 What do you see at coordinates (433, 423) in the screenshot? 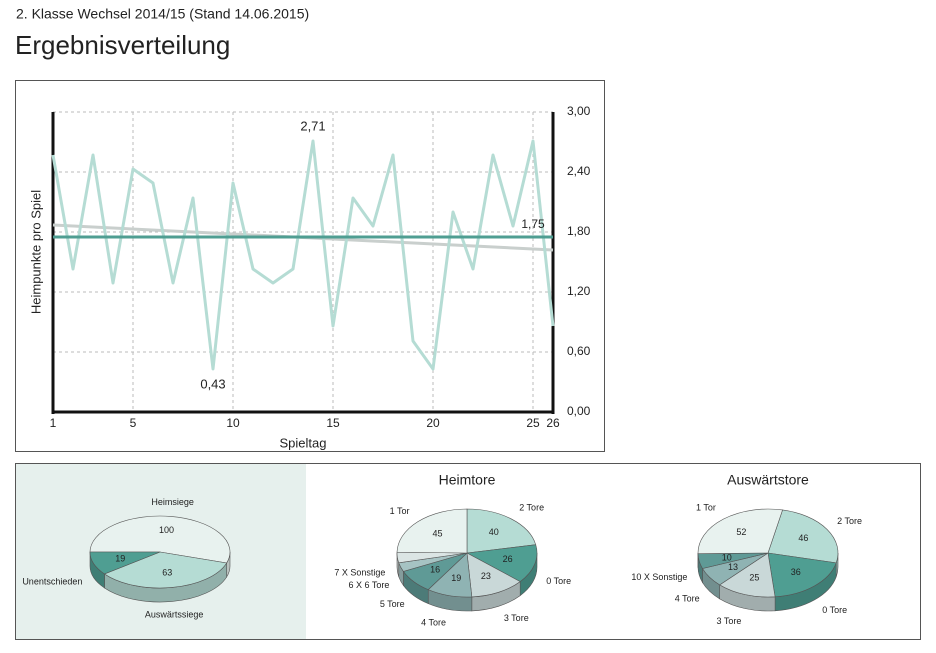
I see `x-tick-label: 20` at bounding box center [433, 423].